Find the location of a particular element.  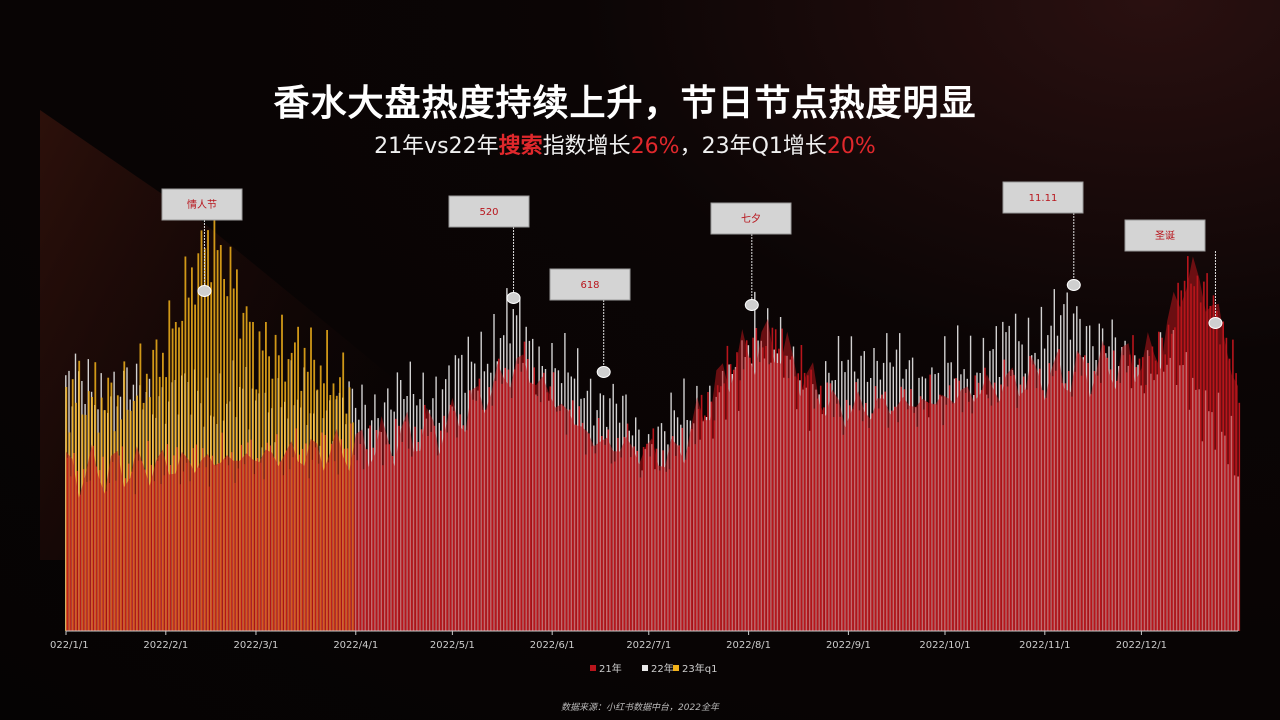

data-source-note: 数据来源：小红书数据中台，2022全年 is located at coordinates (640, 708).